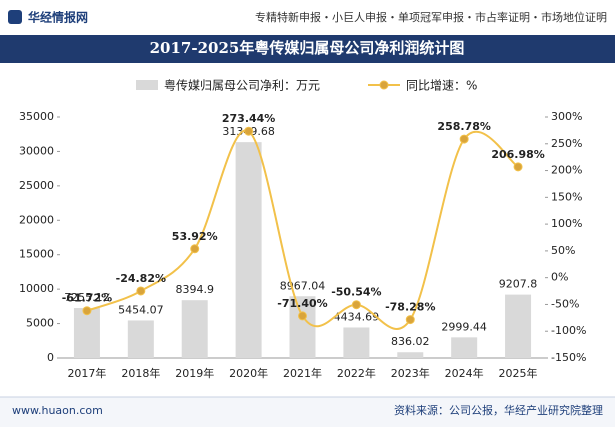 Image resolution: width=615 pixels, height=427 pixels. What do you see at coordinates (357, 316) in the screenshot?
I see `bar-value-label: 4434.69` at bounding box center [357, 316].